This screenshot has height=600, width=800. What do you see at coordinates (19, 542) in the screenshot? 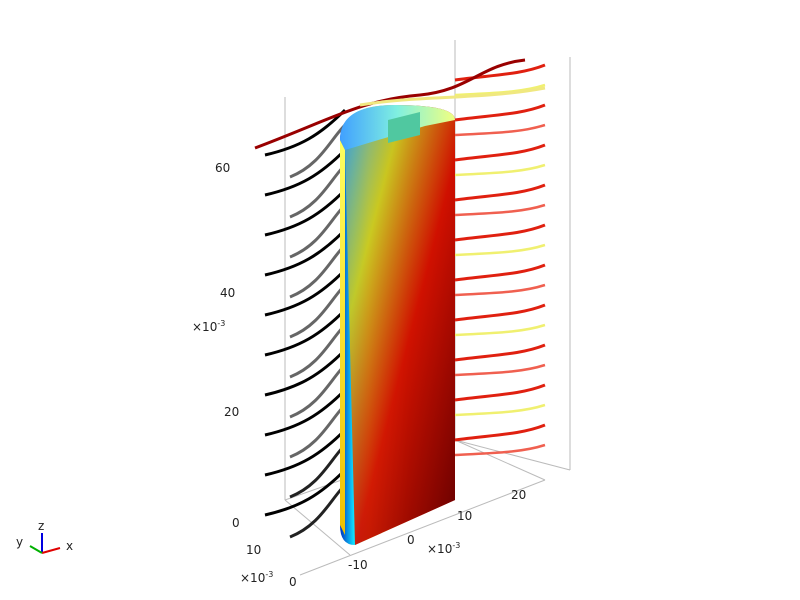
I see `triad-label: y` at bounding box center [19, 542].